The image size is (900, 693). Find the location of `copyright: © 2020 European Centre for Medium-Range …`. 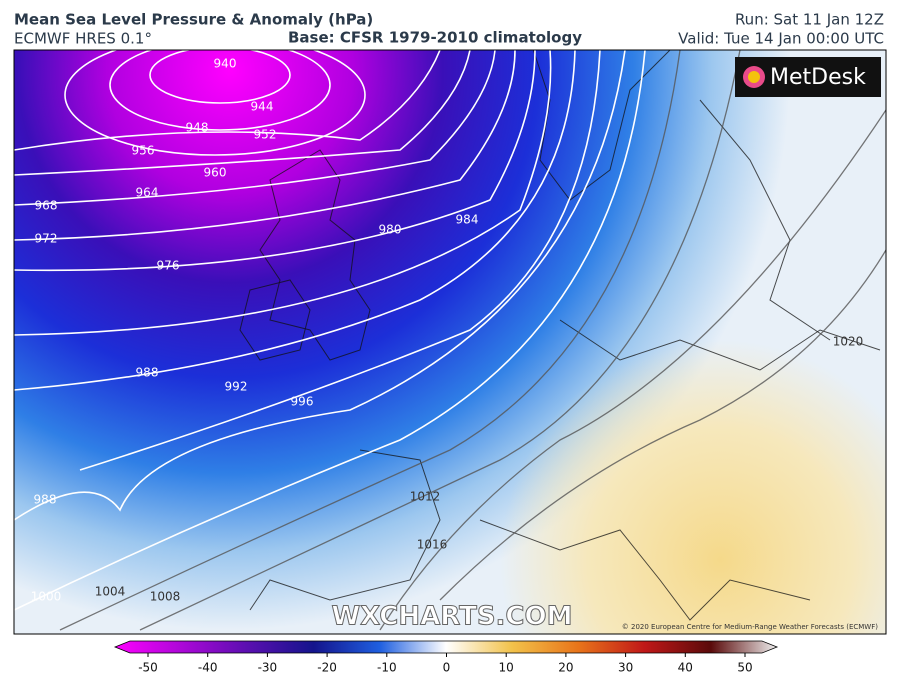

copyright: © 2020 European Centre for Medium-Range … is located at coordinates (750, 627).